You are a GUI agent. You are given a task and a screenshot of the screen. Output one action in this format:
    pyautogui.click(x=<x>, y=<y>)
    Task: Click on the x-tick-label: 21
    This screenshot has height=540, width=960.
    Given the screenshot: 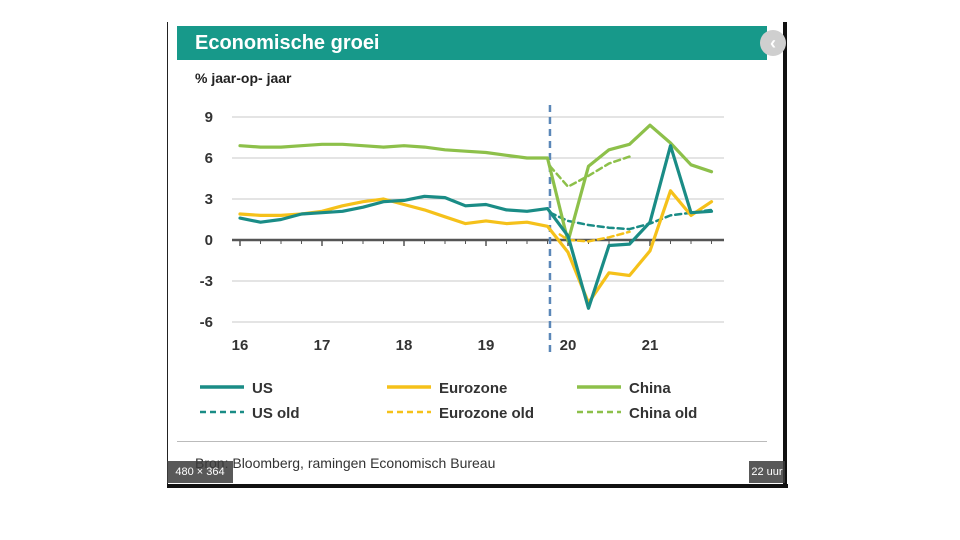 What is the action you would take?
    pyautogui.click(x=650, y=345)
    